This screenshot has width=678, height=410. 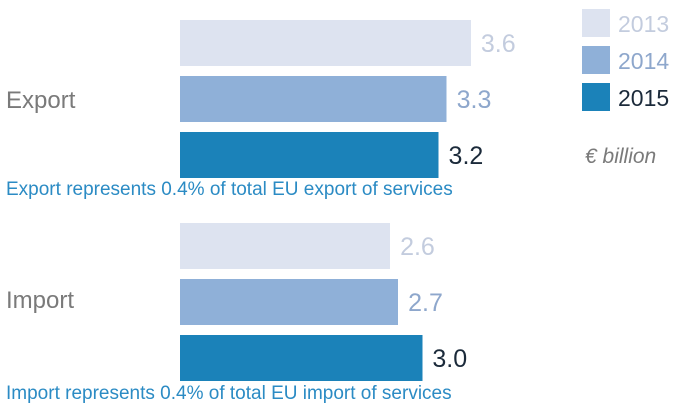 What do you see at coordinates (289, 302) in the screenshot?
I see `bar-import-2014` at bounding box center [289, 302].